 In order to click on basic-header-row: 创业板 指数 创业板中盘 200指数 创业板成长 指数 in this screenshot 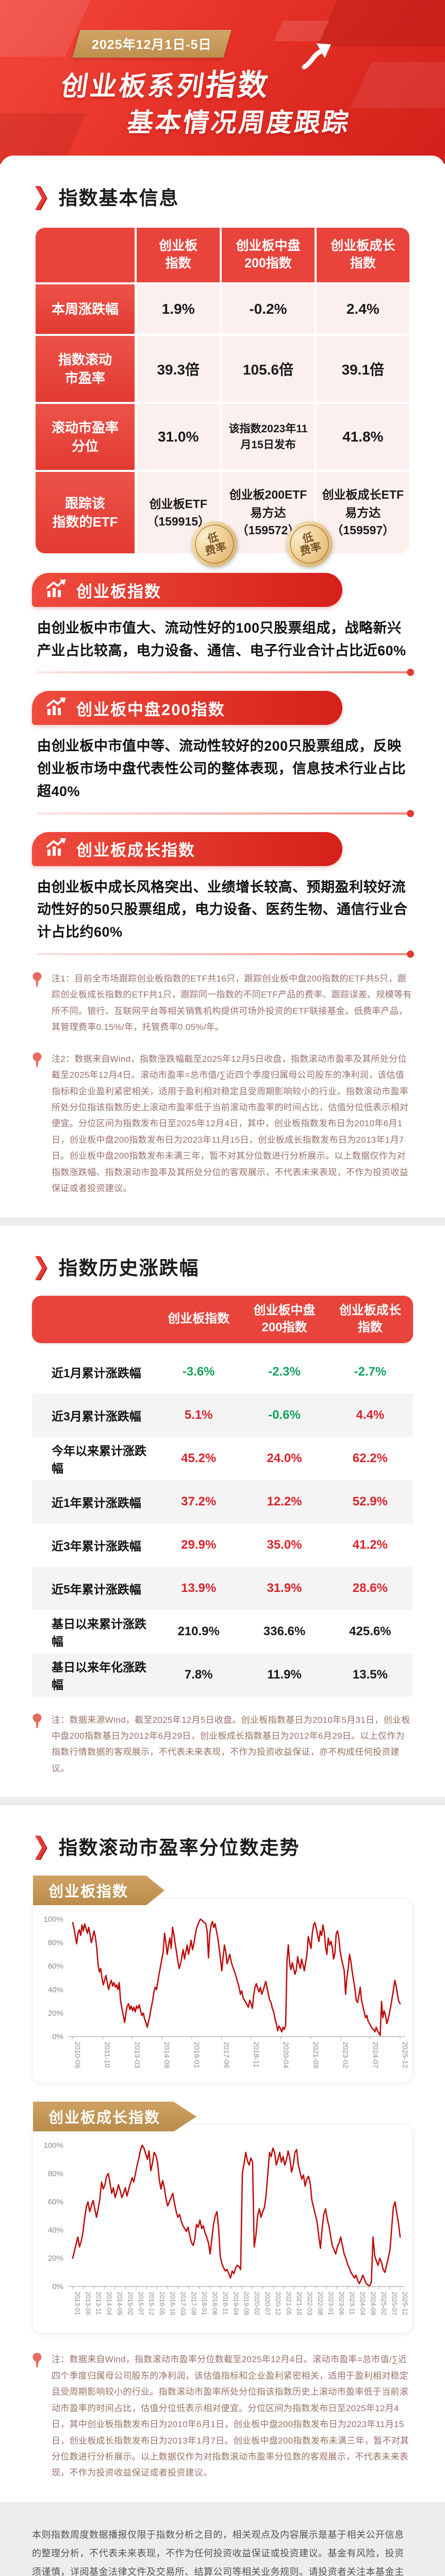, I will do `click(223, 255)`.